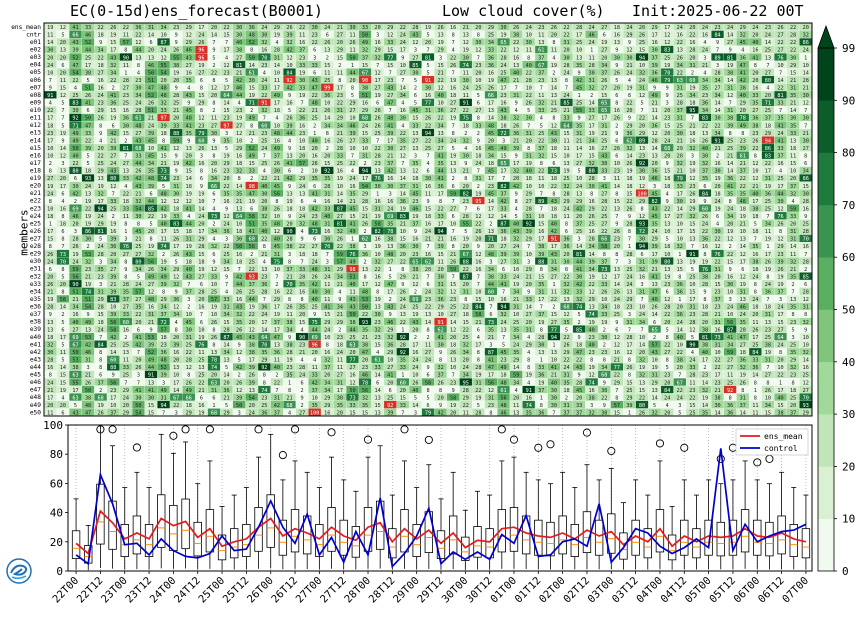 The width and height of the screenshot is (860, 618). What do you see at coordinates (62, 126) in the screenshot?
I see `heatmap-cell-value: 5` at bounding box center [62, 126].